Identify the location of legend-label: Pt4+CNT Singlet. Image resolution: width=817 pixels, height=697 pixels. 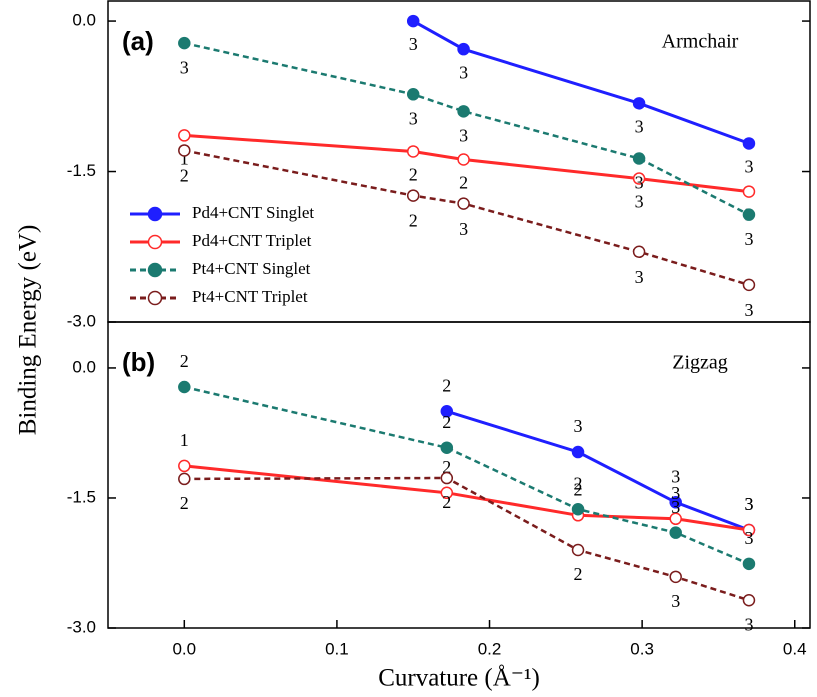
(251, 268).